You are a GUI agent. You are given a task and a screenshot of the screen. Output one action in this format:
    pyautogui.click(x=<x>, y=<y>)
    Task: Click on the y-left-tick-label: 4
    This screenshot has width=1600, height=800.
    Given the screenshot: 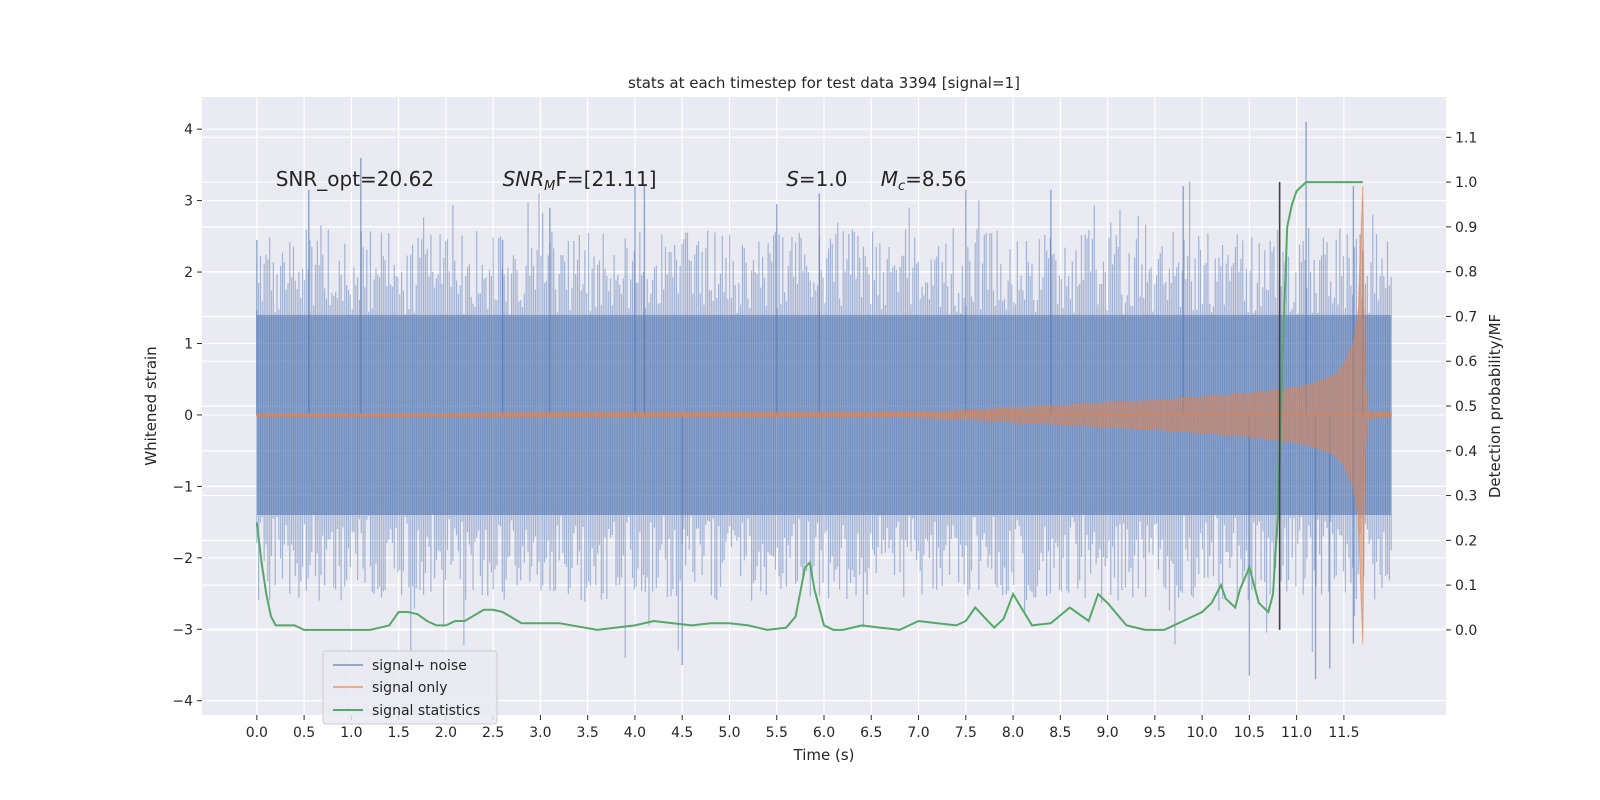 What is the action you would take?
    pyautogui.click(x=188, y=130)
    